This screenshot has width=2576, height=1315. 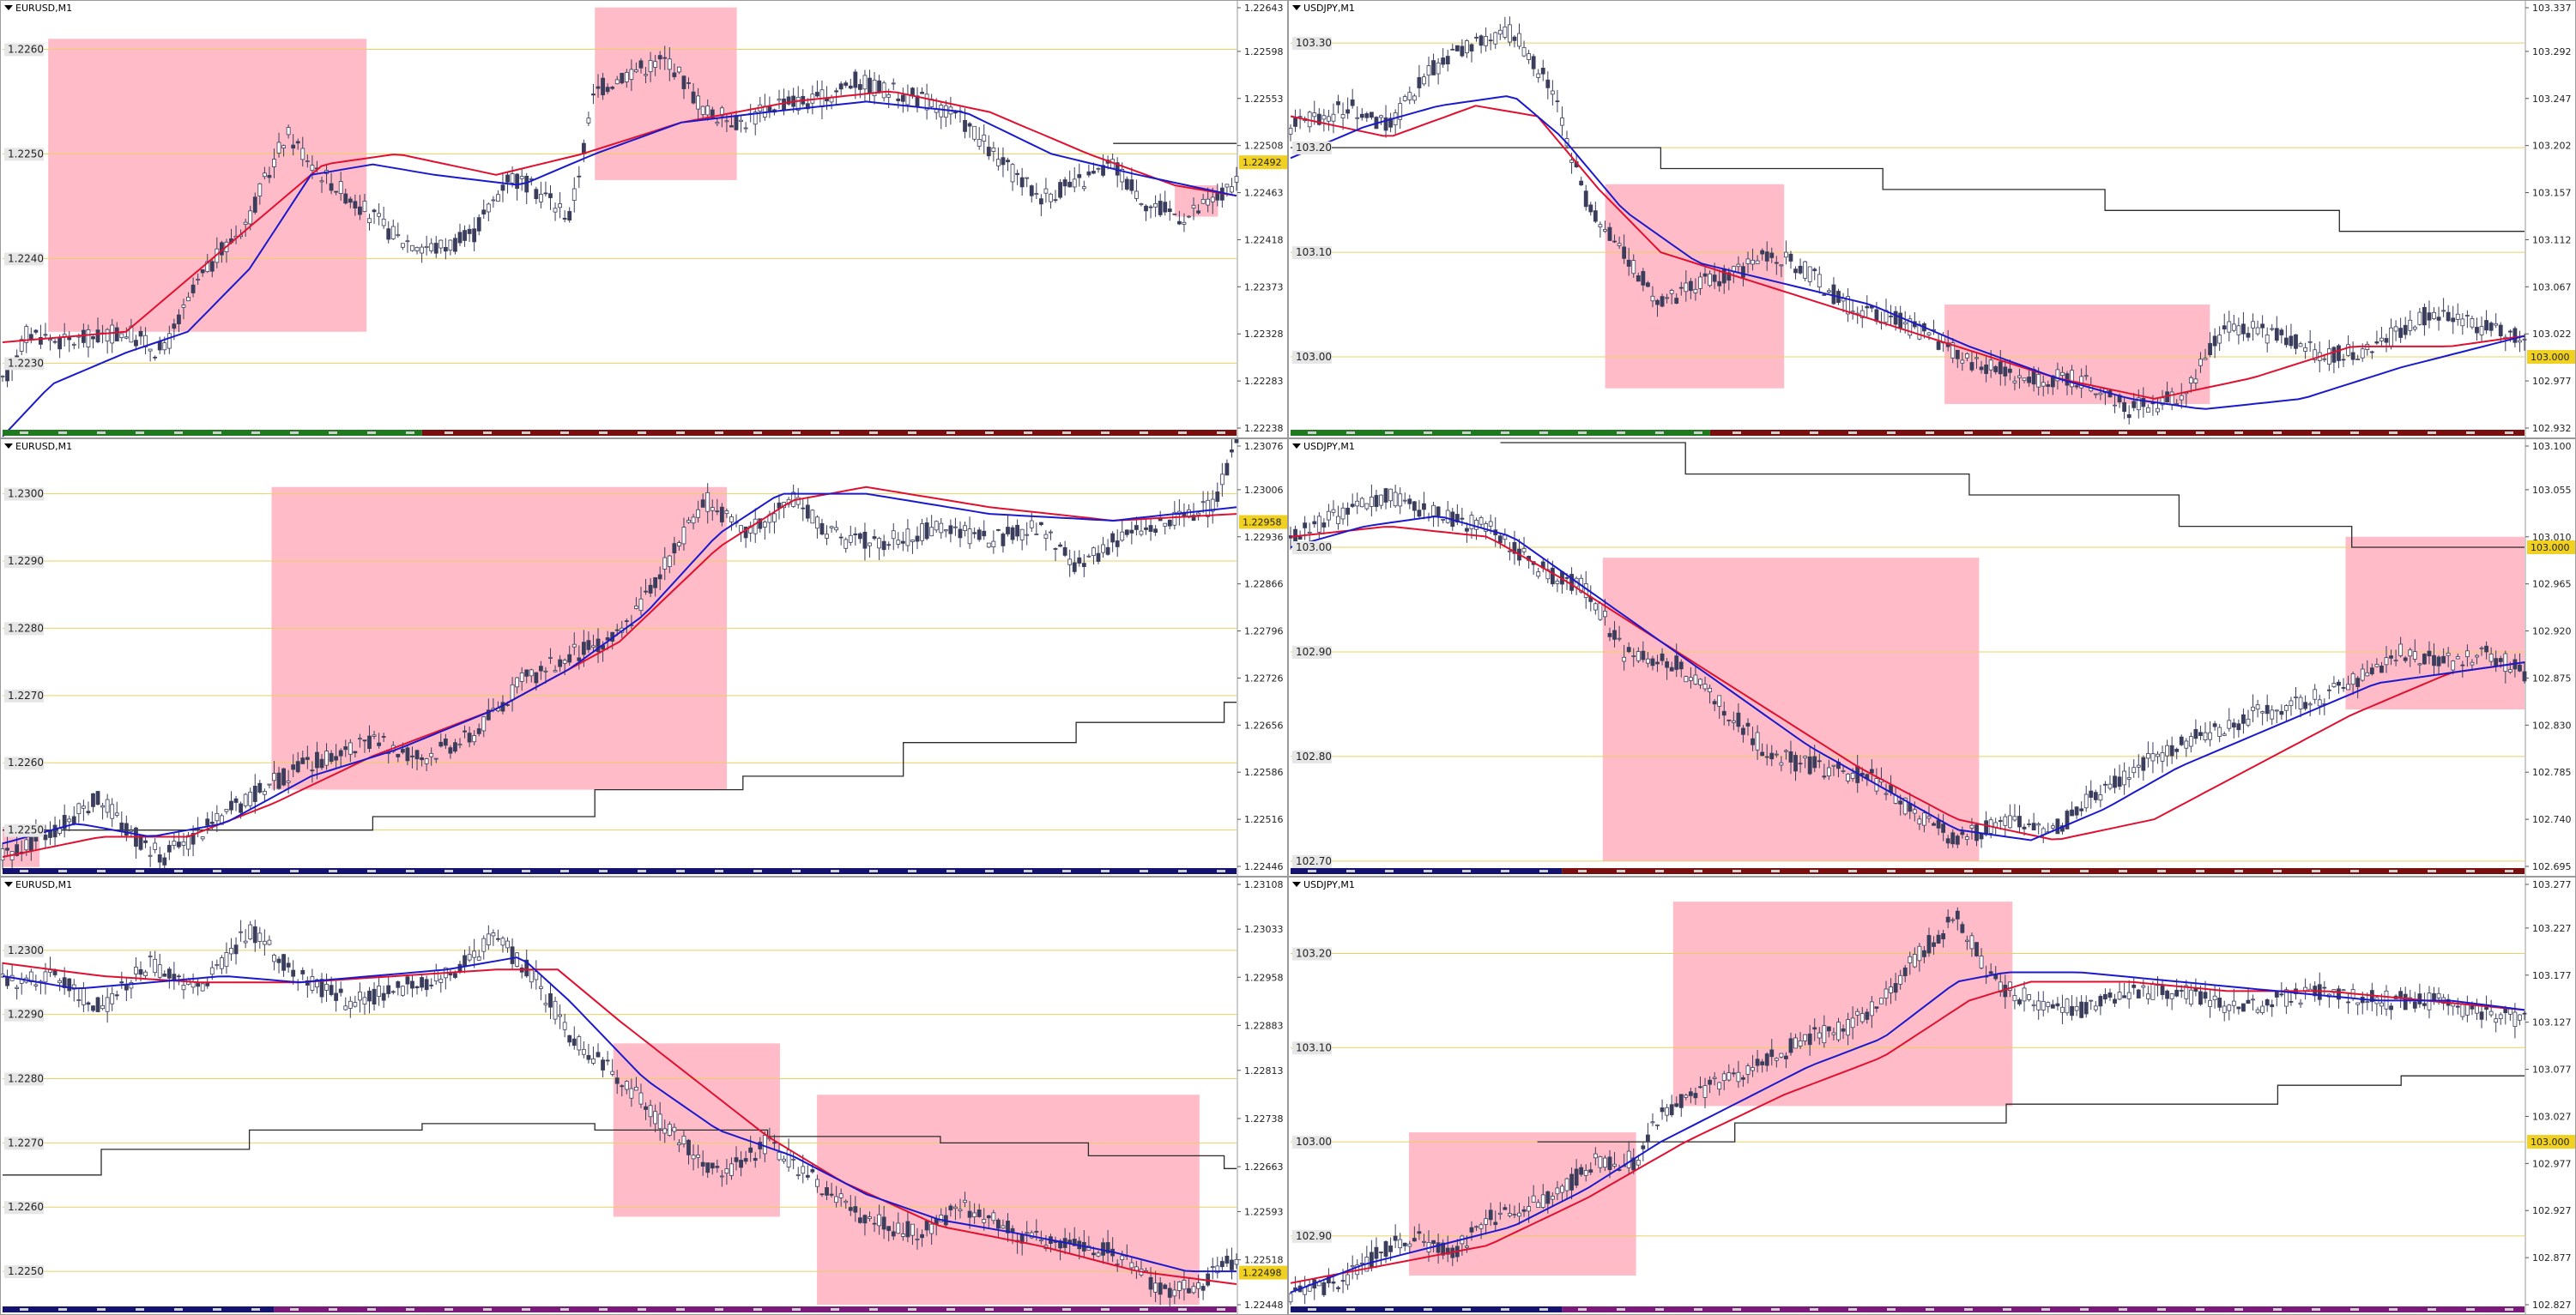 I want to click on level-label: 1.2290, so click(x=26, y=1015).